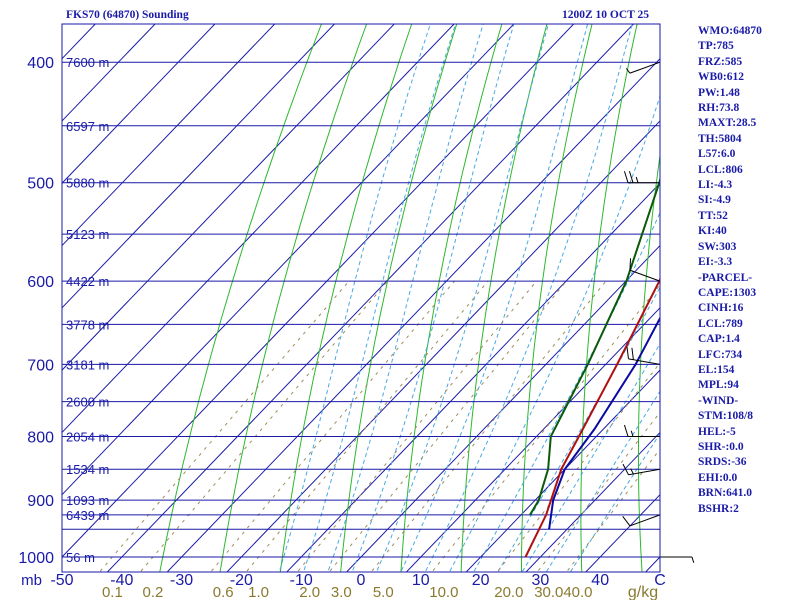 The image size is (800, 600). What do you see at coordinates (720, 61) in the screenshot?
I see `index-item: FRZ:585` at bounding box center [720, 61].